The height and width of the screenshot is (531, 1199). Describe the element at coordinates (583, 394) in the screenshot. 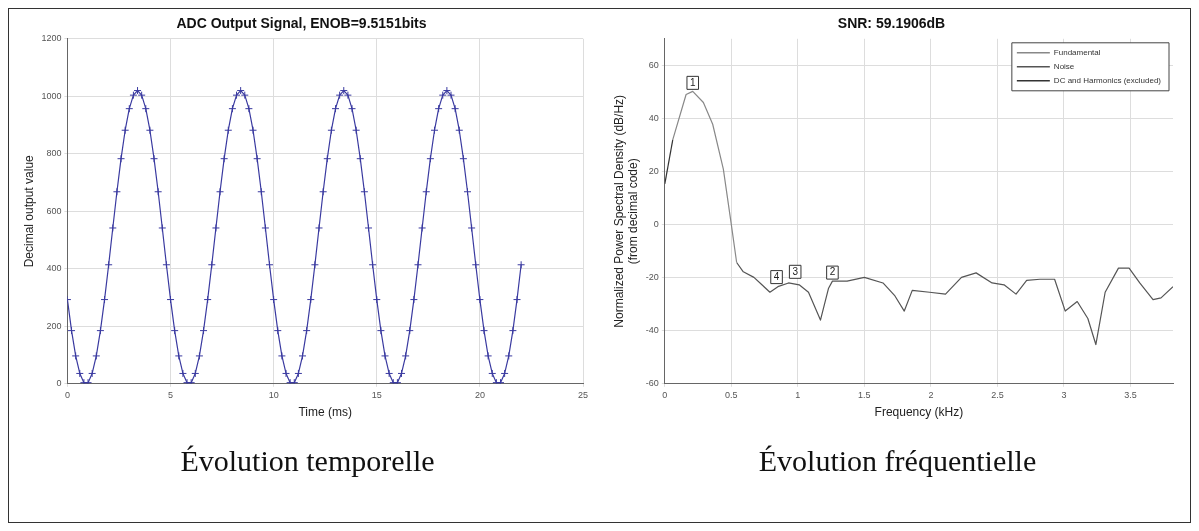

I see `x-tick-label: 25` at that location.